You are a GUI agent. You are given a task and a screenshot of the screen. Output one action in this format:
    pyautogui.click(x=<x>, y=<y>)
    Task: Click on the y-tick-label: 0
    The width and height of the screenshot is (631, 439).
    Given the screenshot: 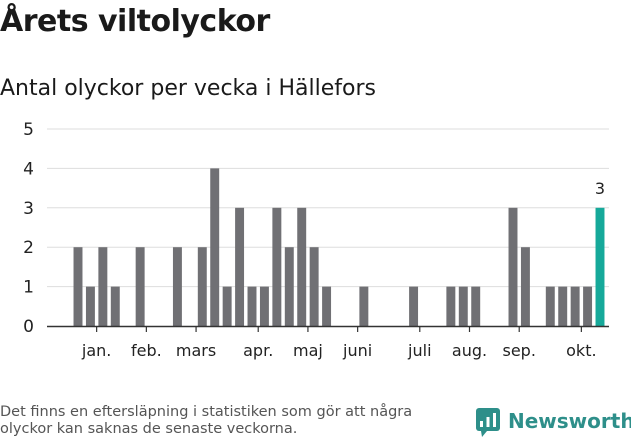 What is the action you would take?
    pyautogui.click(x=28, y=327)
    